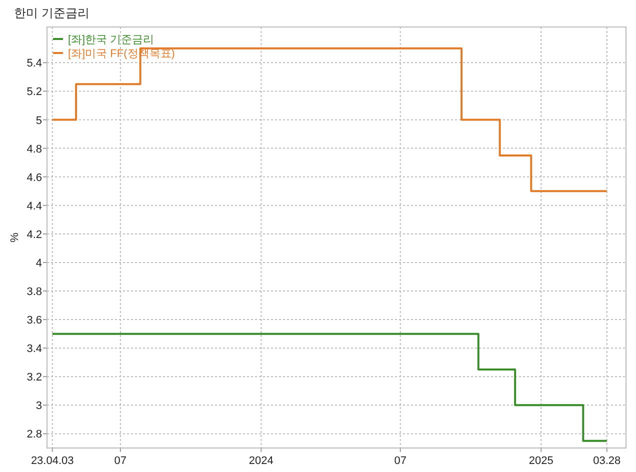  Describe the element at coordinates (34, 320) in the screenshot. I see `y-tick-label: 3.6` at that location.